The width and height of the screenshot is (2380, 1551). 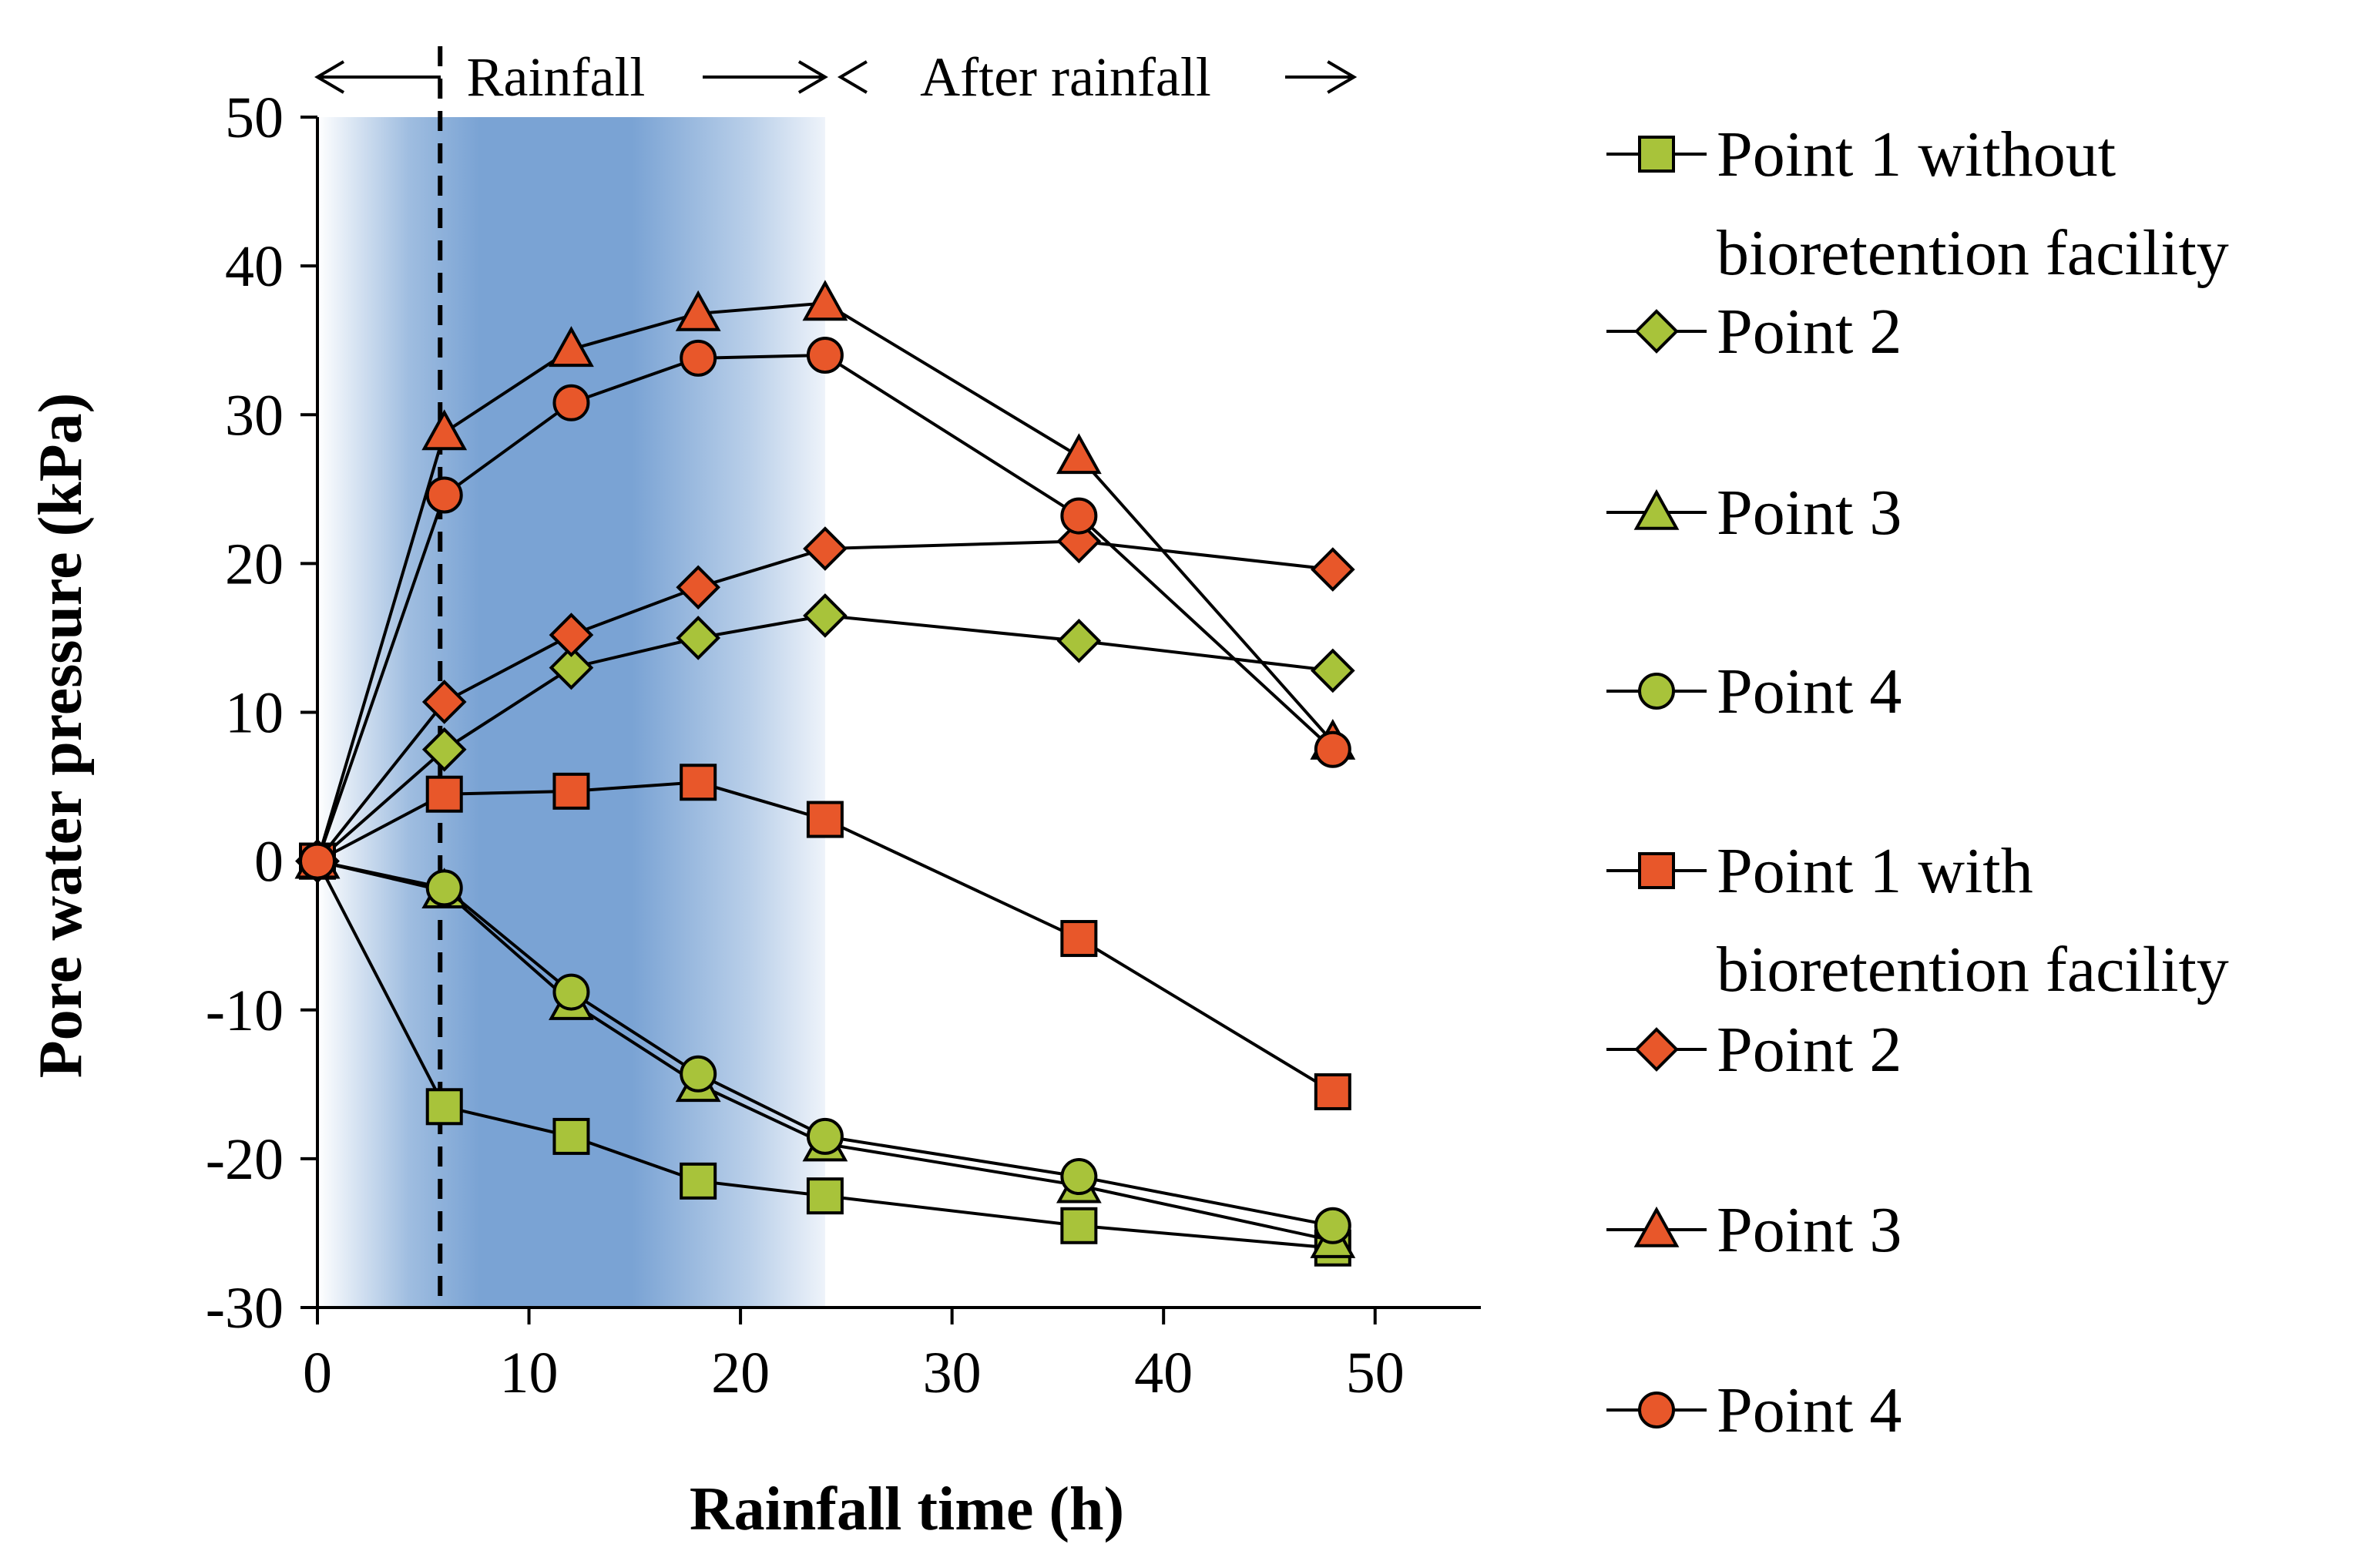 I want to click on after-rainfall-phase-label: After rainfall, so click(x=1066, y=77).